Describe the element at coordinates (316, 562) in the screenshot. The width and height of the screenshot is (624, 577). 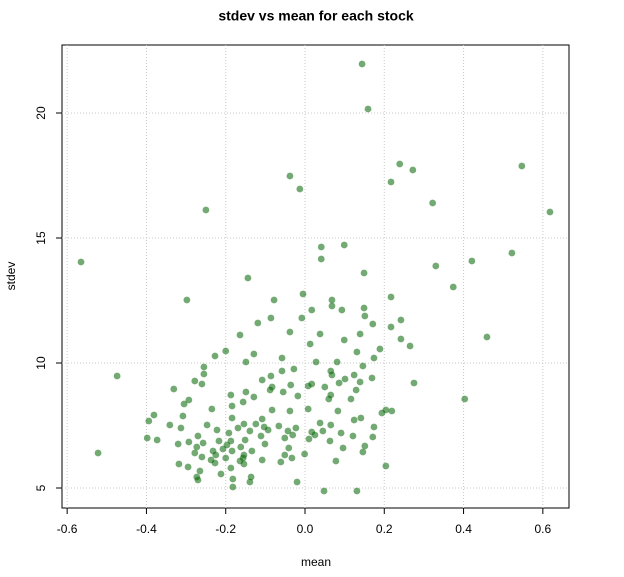
I see `x-axis-label: mean` at that location.